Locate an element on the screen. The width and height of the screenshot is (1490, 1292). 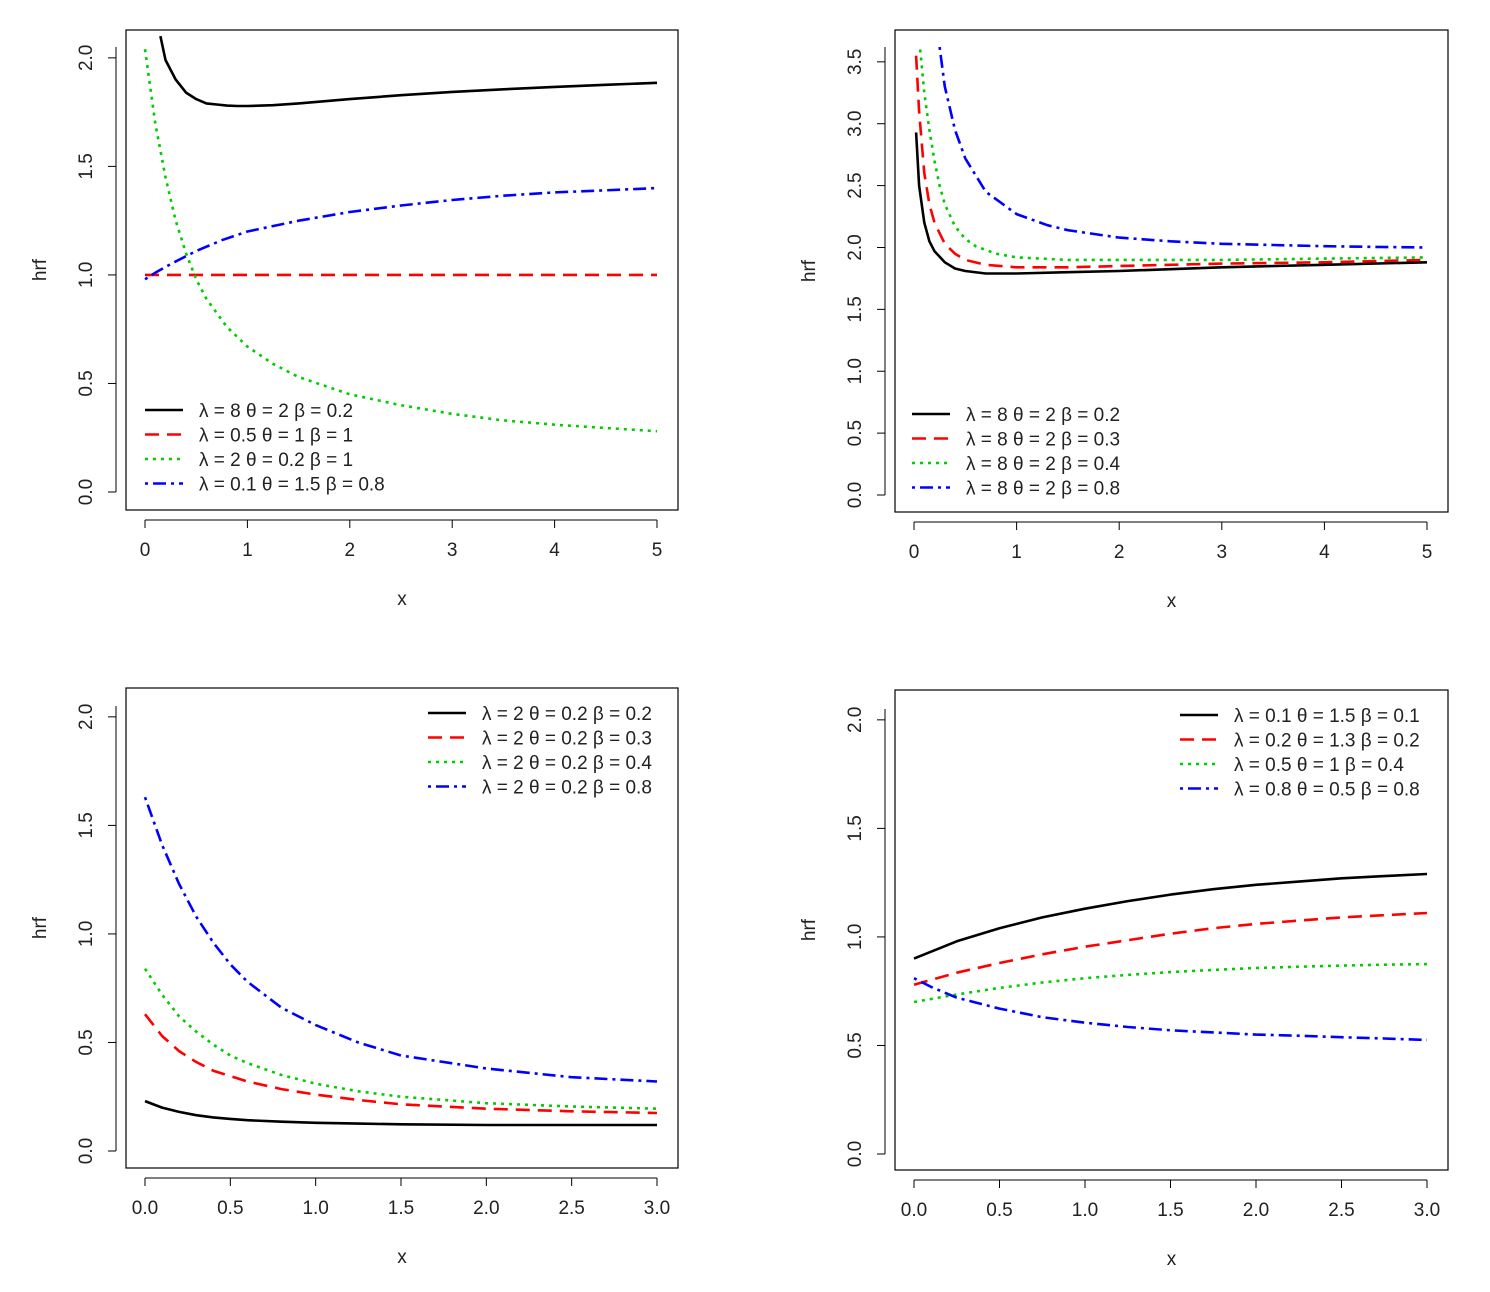
legend-label: λ = 0.2 θ = 1.3 β = 0.2 is located at coordinates (1327, 741).